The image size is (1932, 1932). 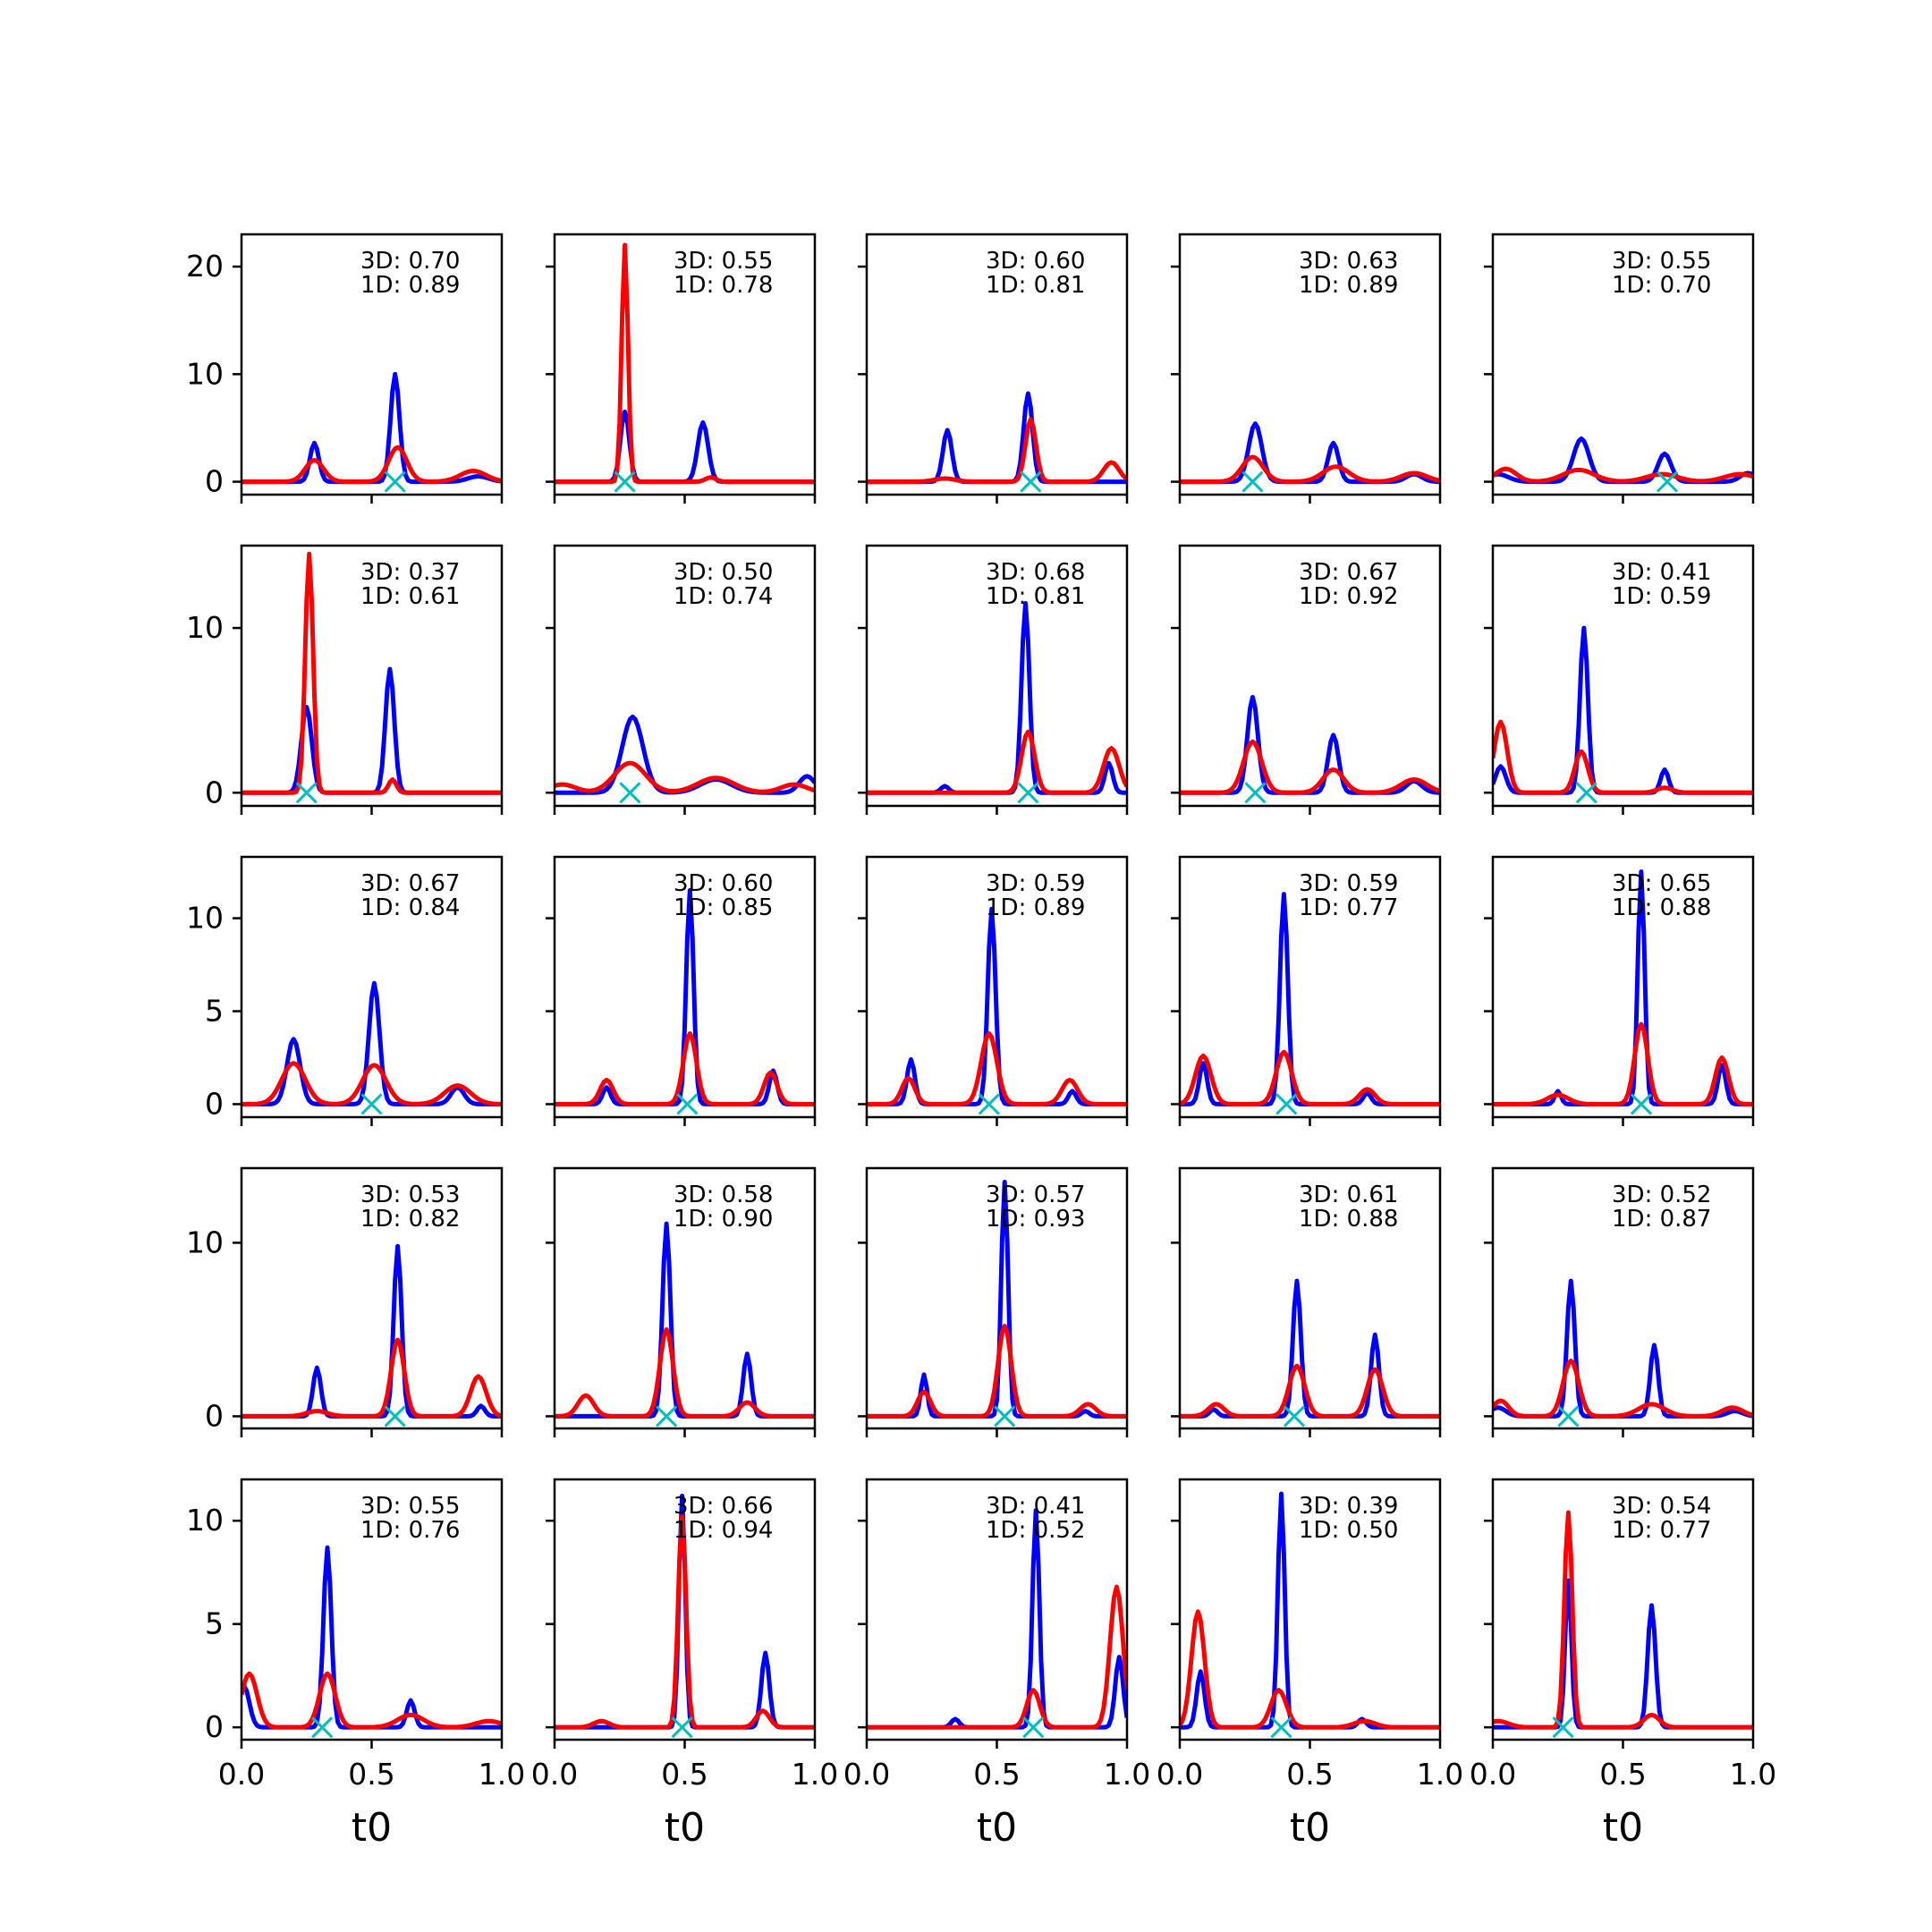 I want to click on score-3d-label: 3D: 0.55, so click(x=1661, y=261).